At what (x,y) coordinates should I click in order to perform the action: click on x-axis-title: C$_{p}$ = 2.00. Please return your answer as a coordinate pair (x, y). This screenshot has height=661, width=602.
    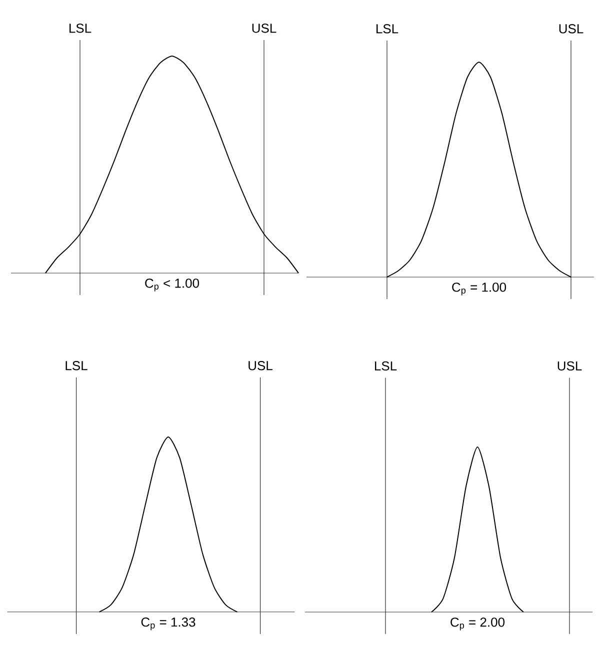
    Looking at the image, I should click on (477, 624).